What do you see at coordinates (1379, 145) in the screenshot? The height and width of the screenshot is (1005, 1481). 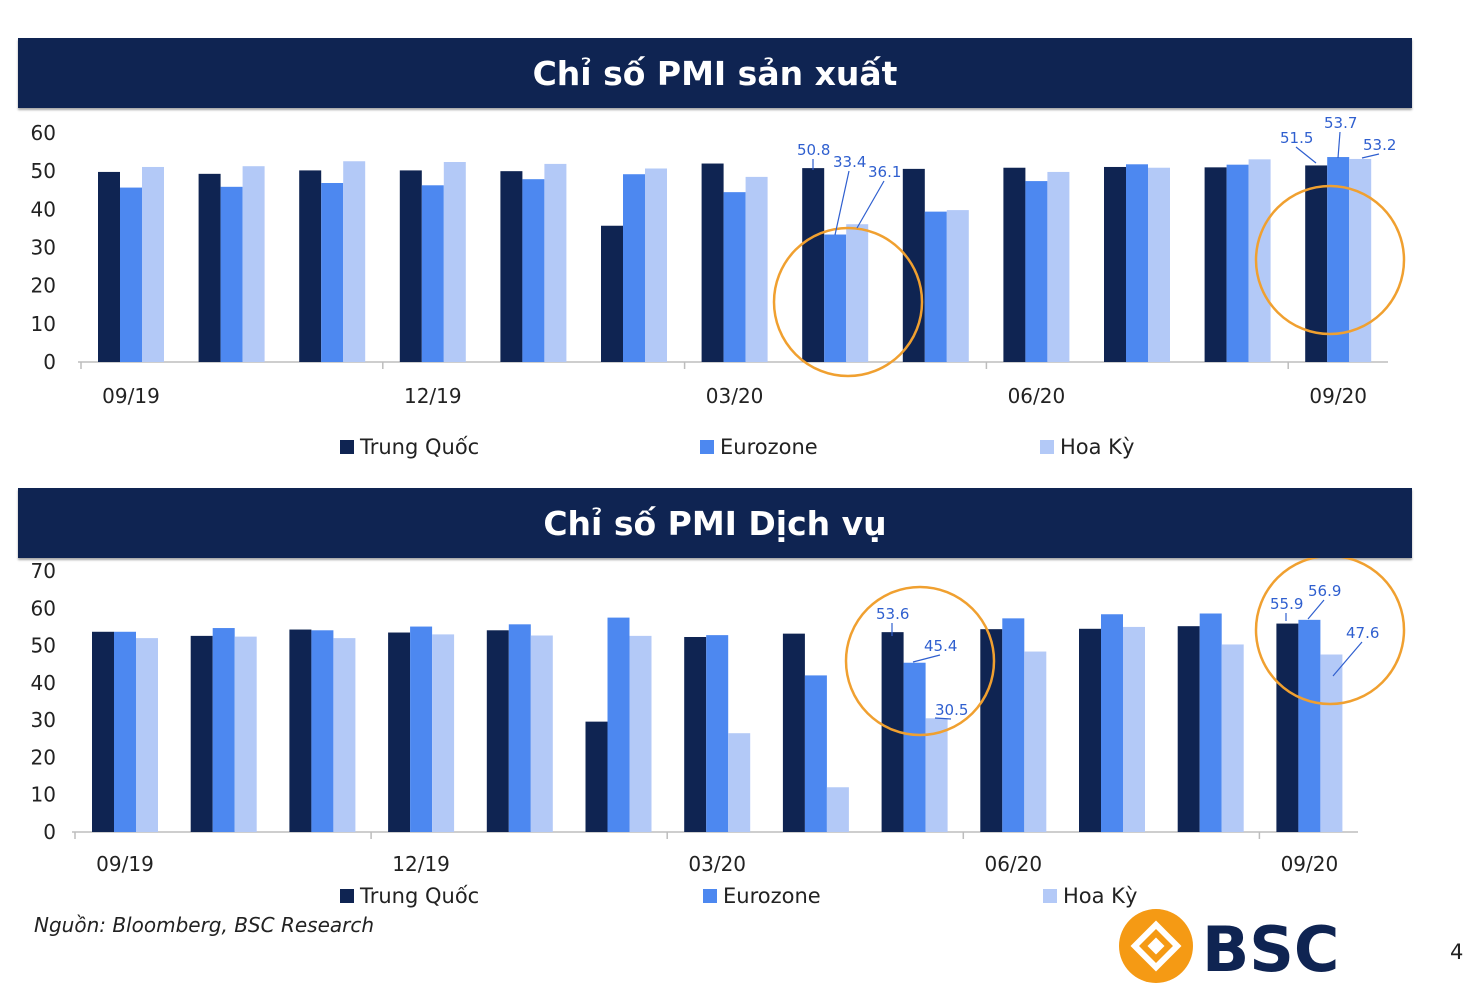 I see `data-label: 53.2` at bounding box center [1379, 145].